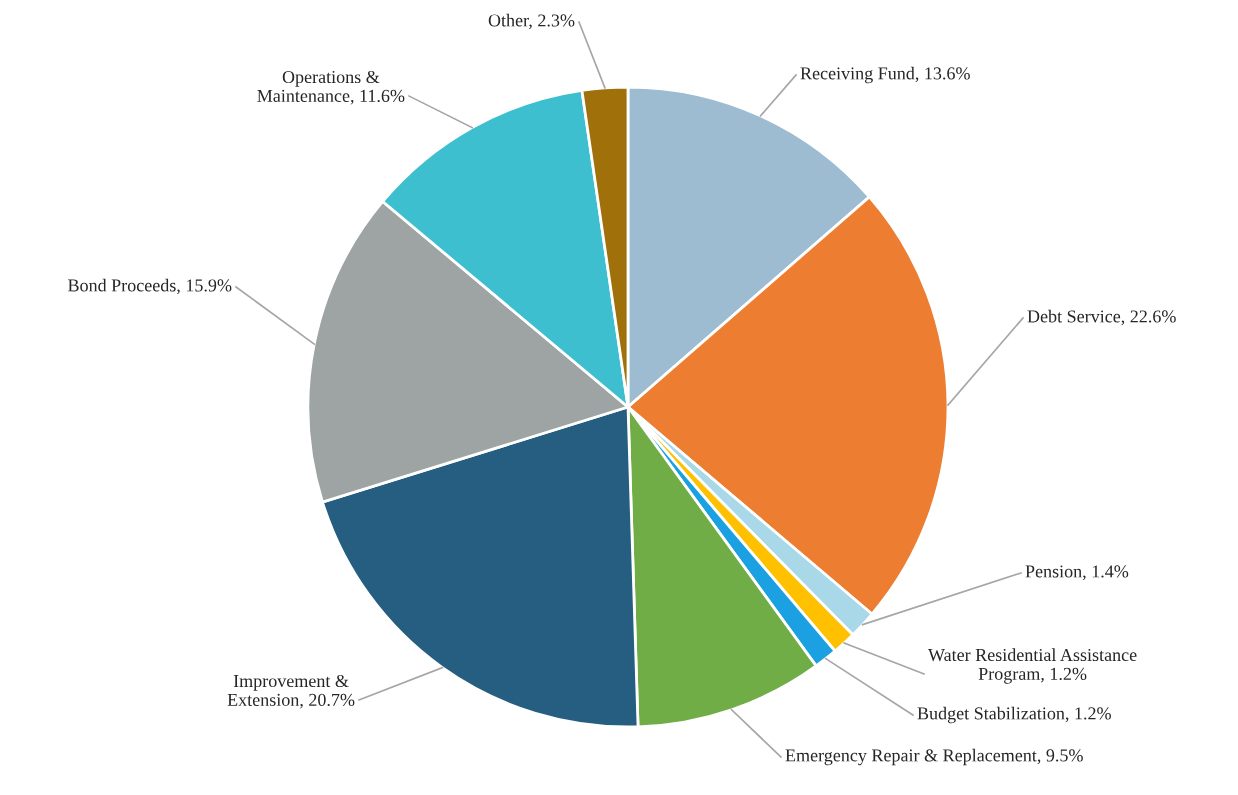 The width and height of the screenshot is (1238, 795). I want to click on slice-label: Emergency Repair & Replacement, 9.5%, so click(934, 757).